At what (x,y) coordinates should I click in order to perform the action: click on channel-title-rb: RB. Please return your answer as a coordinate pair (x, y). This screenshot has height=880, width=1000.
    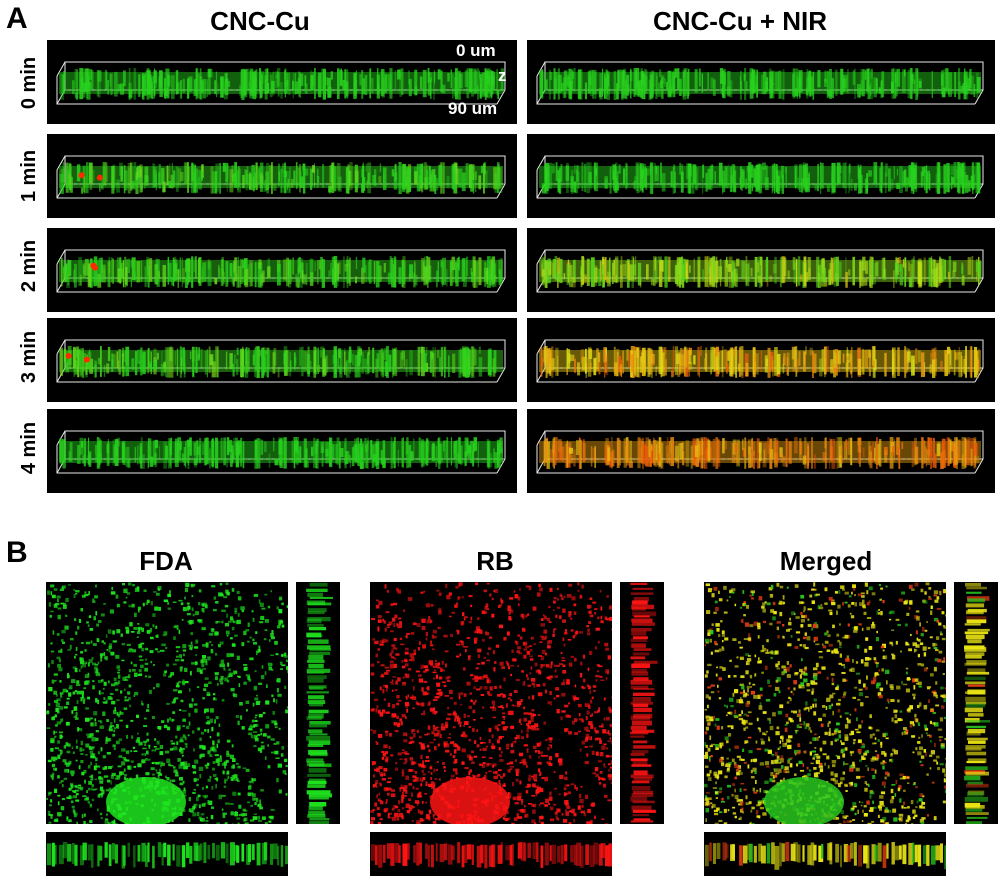
    Looking at the image, I should click on (495, 561).